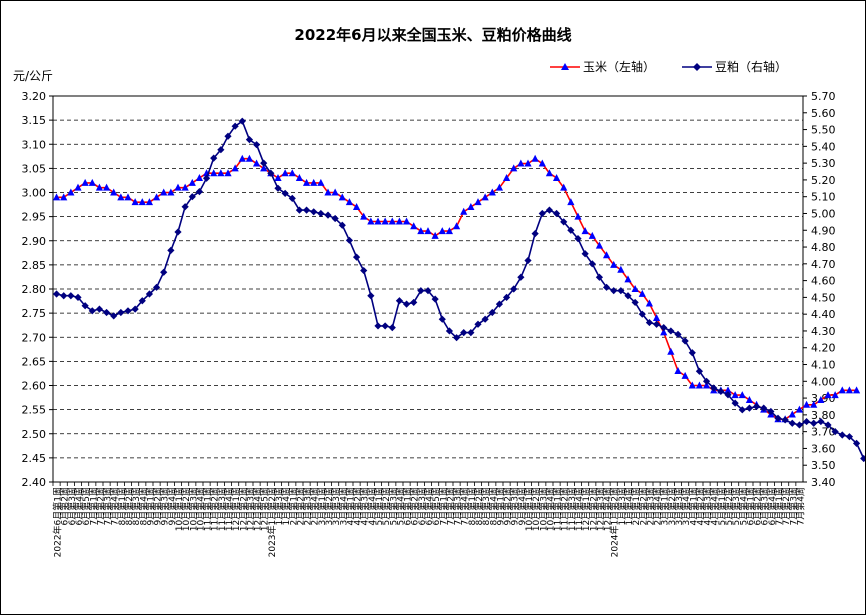 Image resolution: width=866 pixels, height=615 pixels. Describe the element at coordinates (636, 506) in the screenshot. I see `x-tick-label: 2月第1周` at that location.